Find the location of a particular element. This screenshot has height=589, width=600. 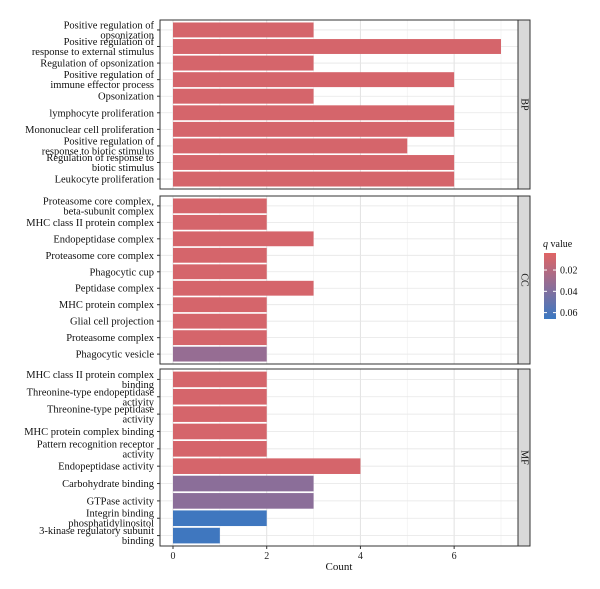

bar-regulation-of-response-to-biotic-stimulus is located at coordinates (314, 162).